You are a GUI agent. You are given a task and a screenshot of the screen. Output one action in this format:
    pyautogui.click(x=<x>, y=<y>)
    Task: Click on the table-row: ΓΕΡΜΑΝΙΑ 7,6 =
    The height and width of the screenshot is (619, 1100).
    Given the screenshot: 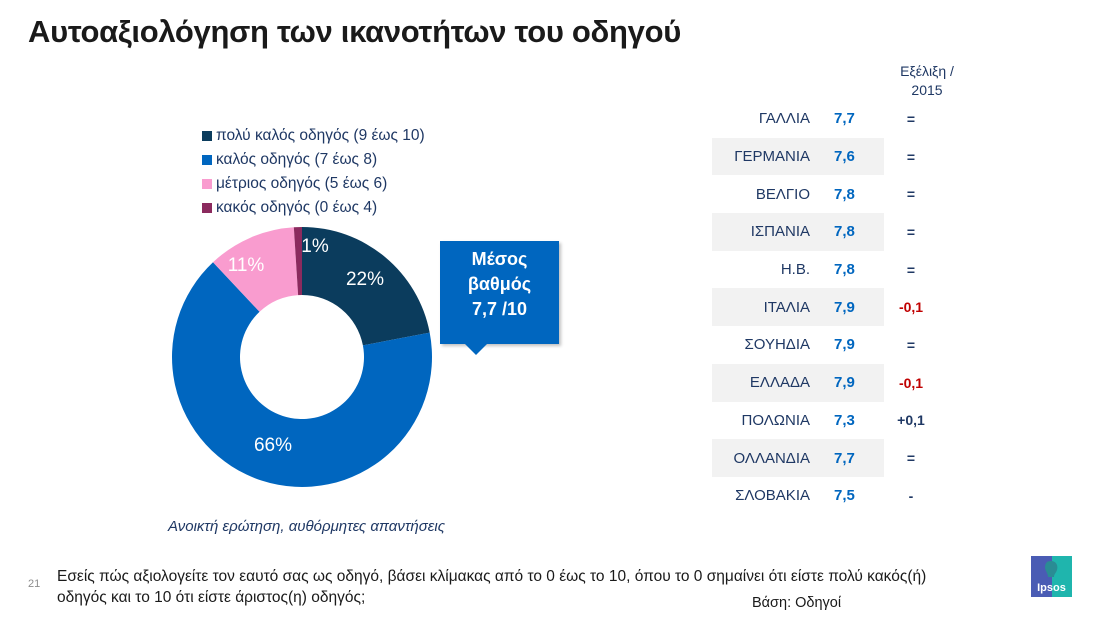 What is the action you would take?
    pyautogui.click(x=847, y=156)
    